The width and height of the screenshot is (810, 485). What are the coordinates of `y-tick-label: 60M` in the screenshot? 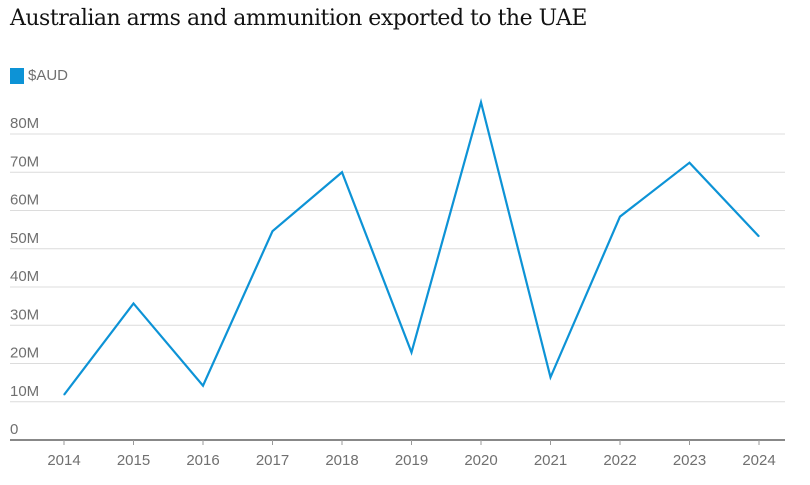 It's located at (24, 200).